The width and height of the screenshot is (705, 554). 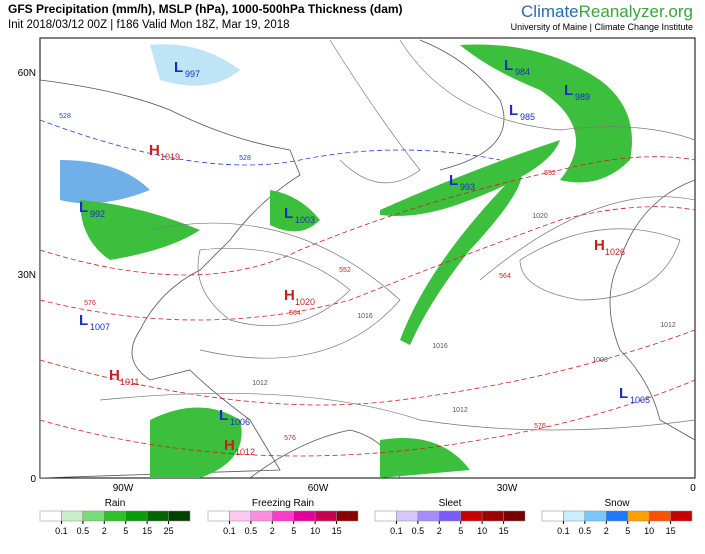 What do you see at coordinates (192, 74) in the screenshot?
I see `center-value: 997` at bounding box center [192, 74].